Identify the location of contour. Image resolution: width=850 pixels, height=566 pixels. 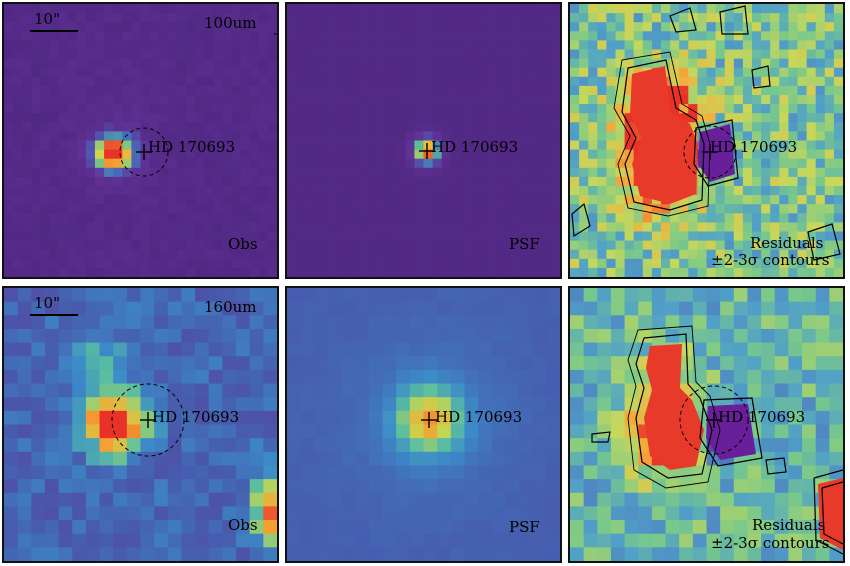
(776, 466).